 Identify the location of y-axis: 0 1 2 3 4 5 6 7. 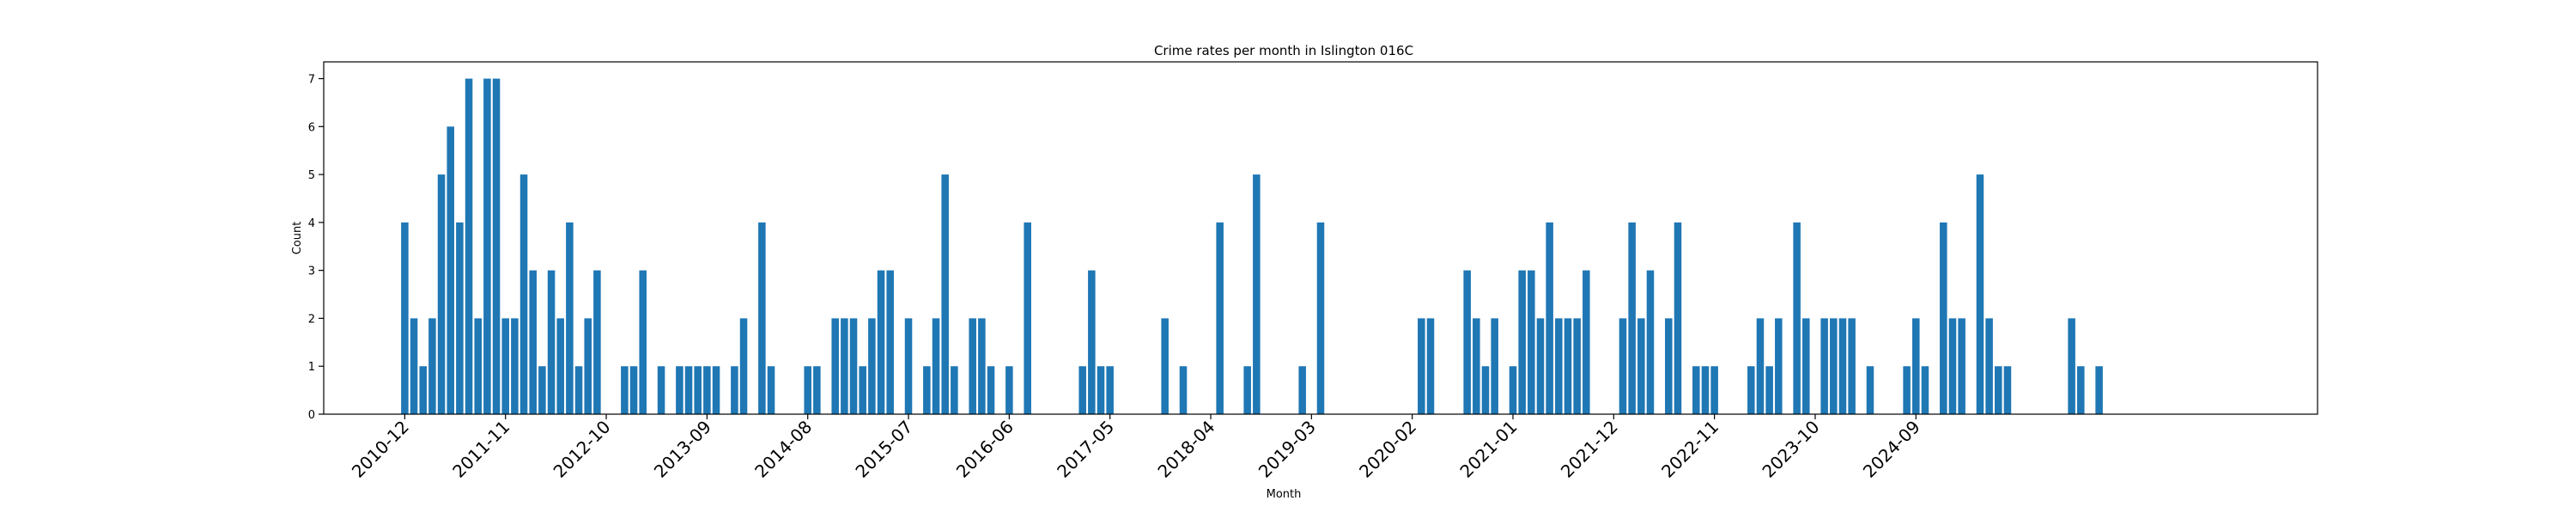
(316, 248).